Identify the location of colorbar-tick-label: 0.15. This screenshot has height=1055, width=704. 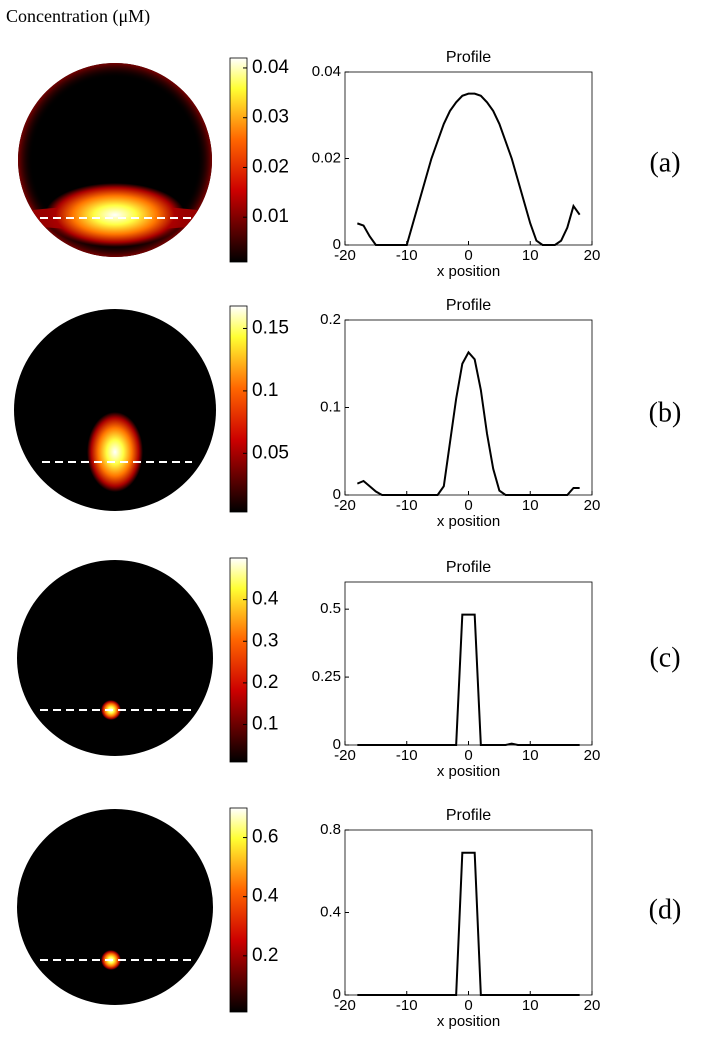
(270, 327).